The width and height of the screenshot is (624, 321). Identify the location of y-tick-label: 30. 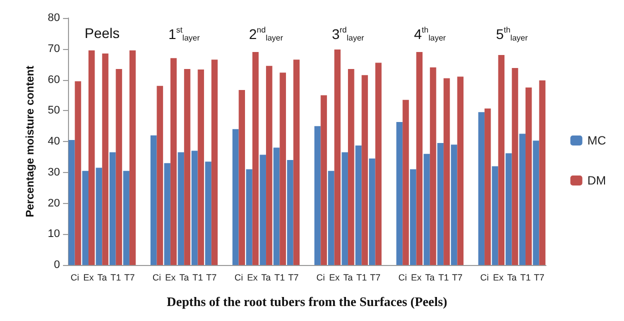
(54, 172).